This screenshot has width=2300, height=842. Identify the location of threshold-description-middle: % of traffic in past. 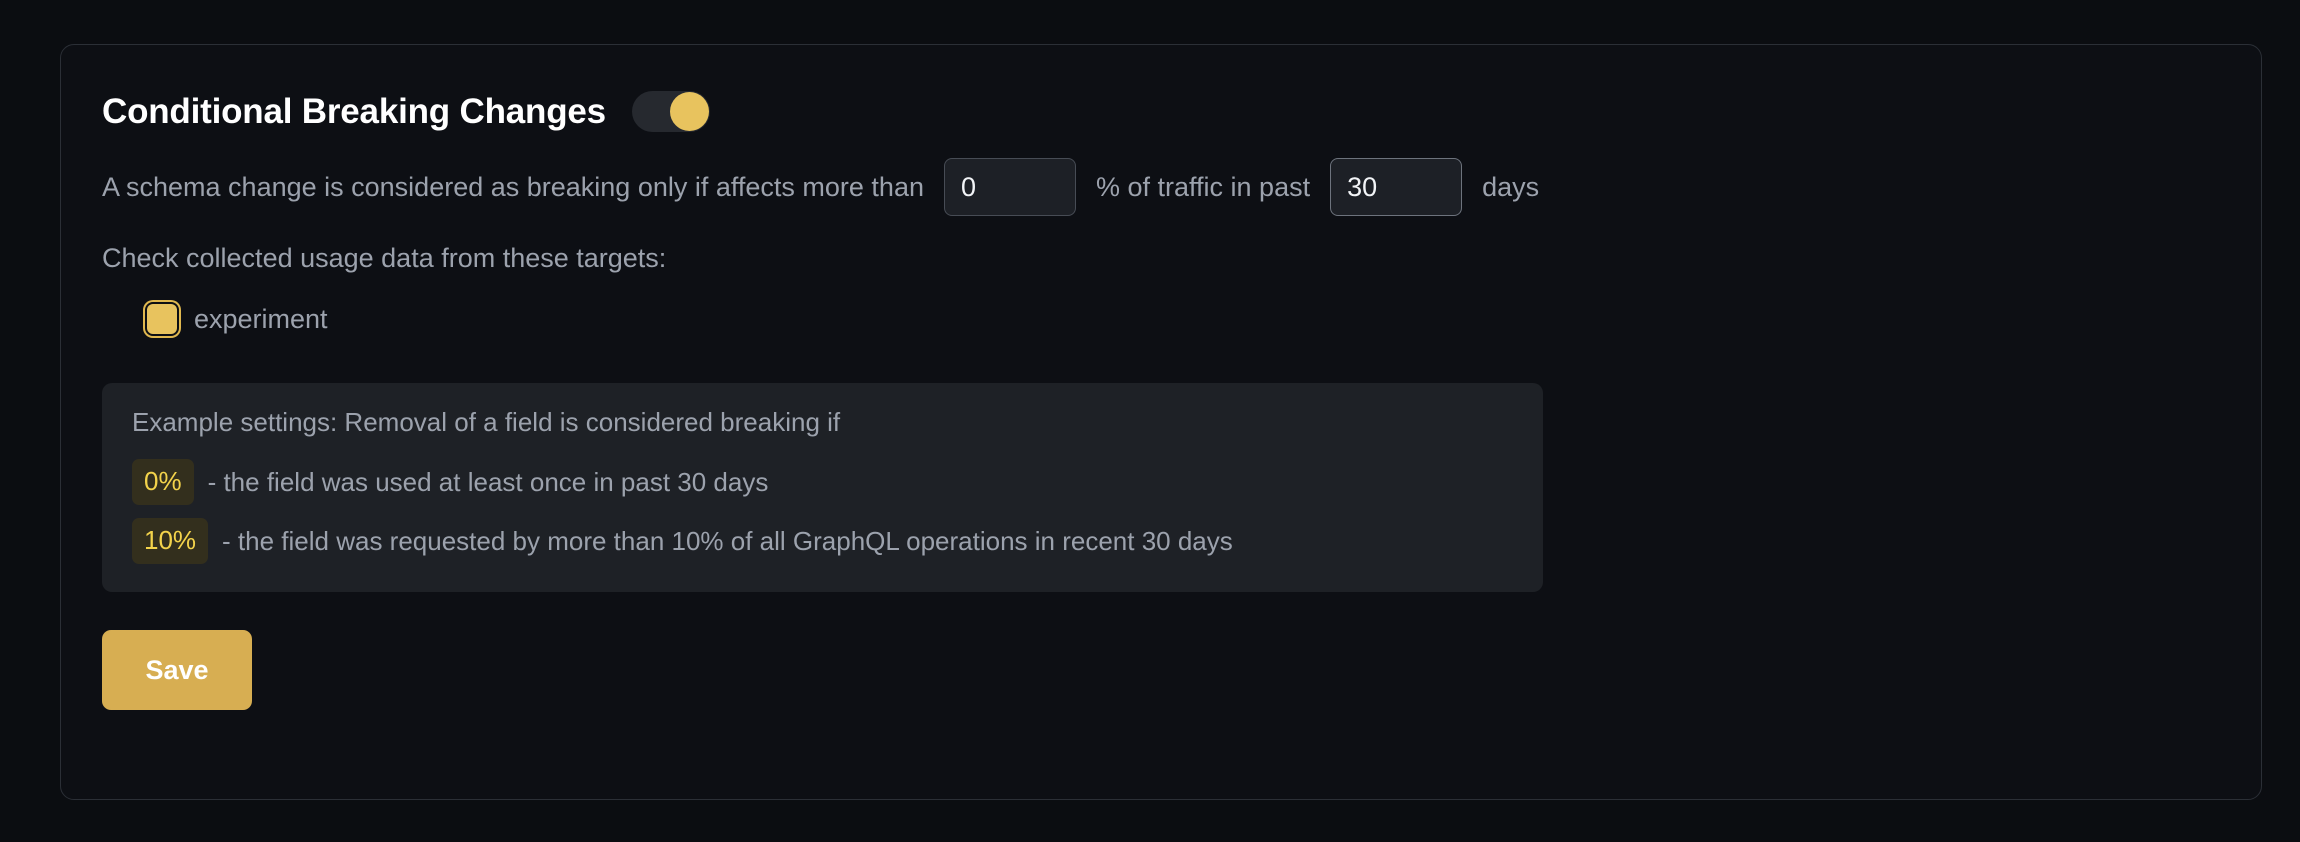
(1203, 186).